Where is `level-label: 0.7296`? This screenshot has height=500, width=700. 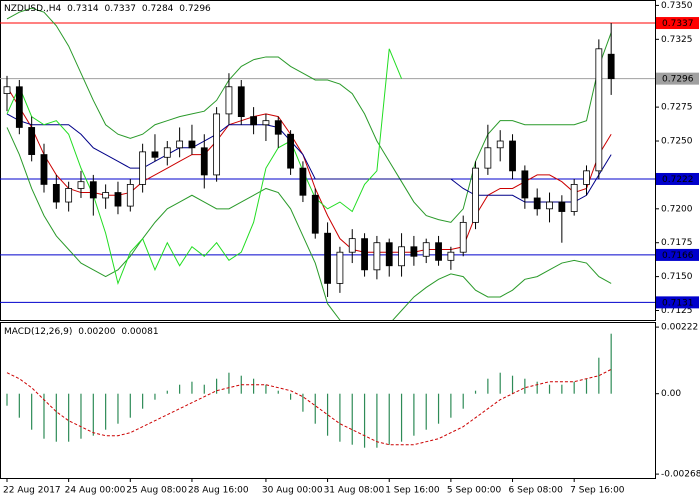
level-label: 0.7296 is located at coordinates (678, 80).